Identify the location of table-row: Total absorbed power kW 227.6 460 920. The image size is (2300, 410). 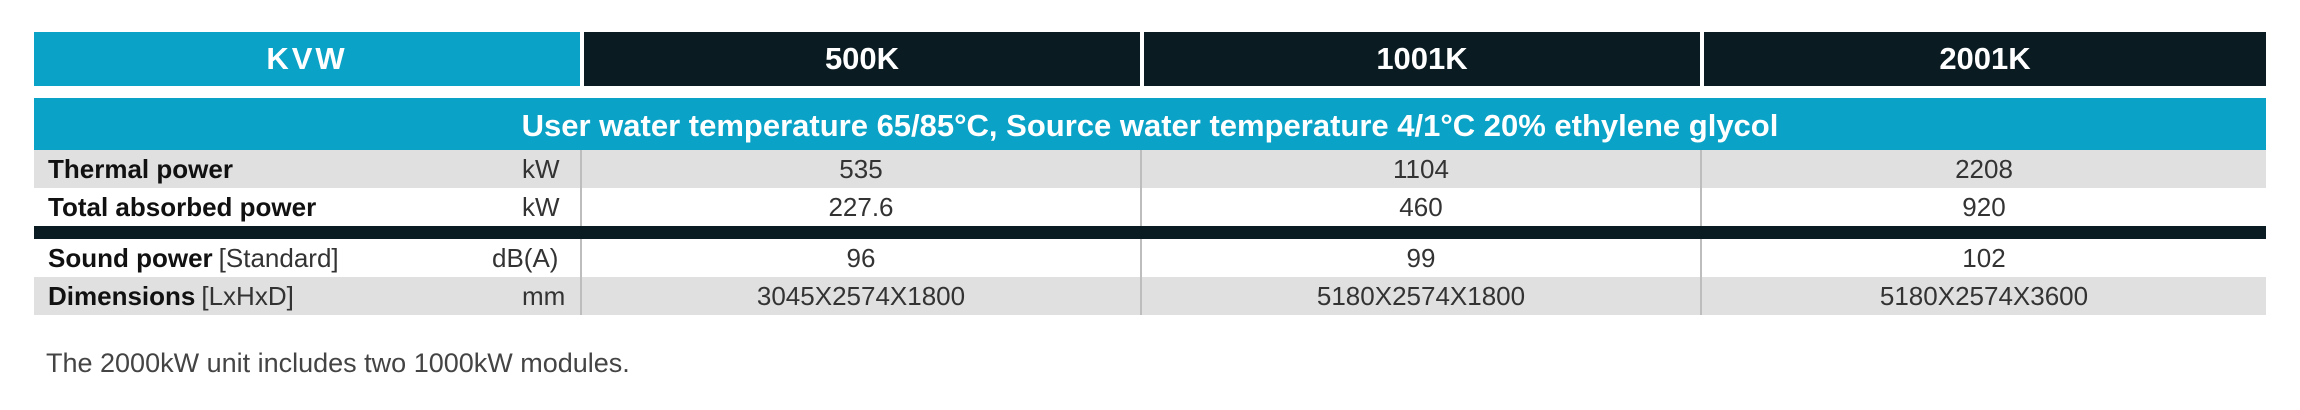
(1150, 207).